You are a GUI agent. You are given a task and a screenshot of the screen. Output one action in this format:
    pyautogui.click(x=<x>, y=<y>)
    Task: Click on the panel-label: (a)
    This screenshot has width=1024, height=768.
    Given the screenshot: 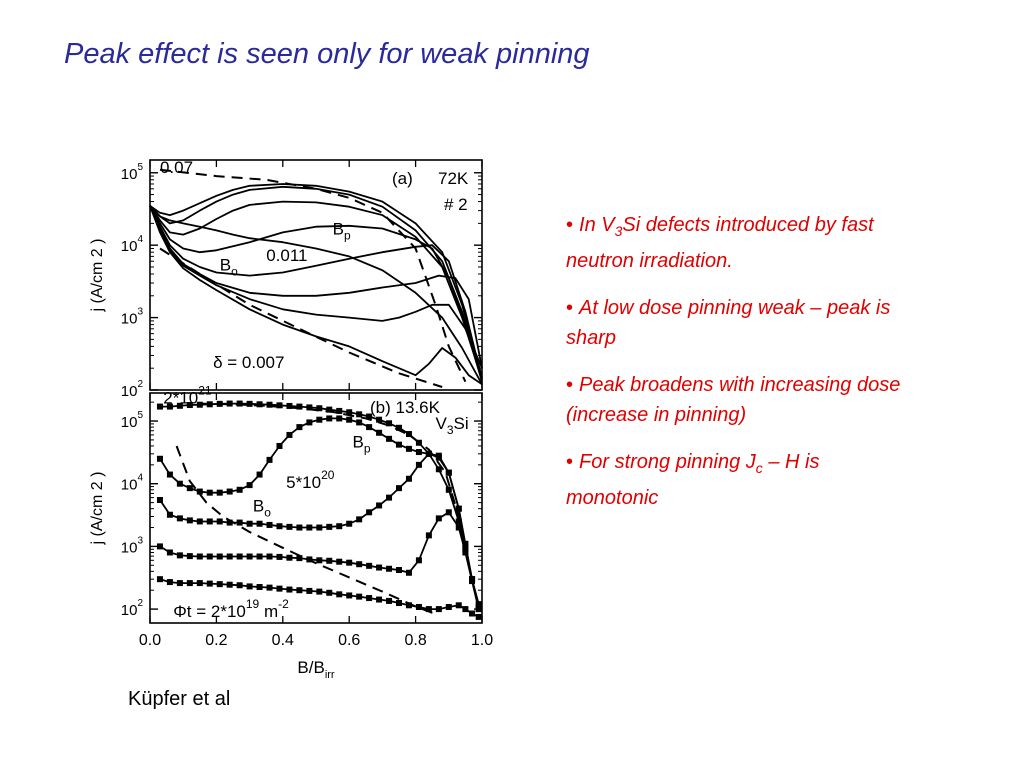 What is the action you would take?
    pyautogui.click(x=402, y=178)
    